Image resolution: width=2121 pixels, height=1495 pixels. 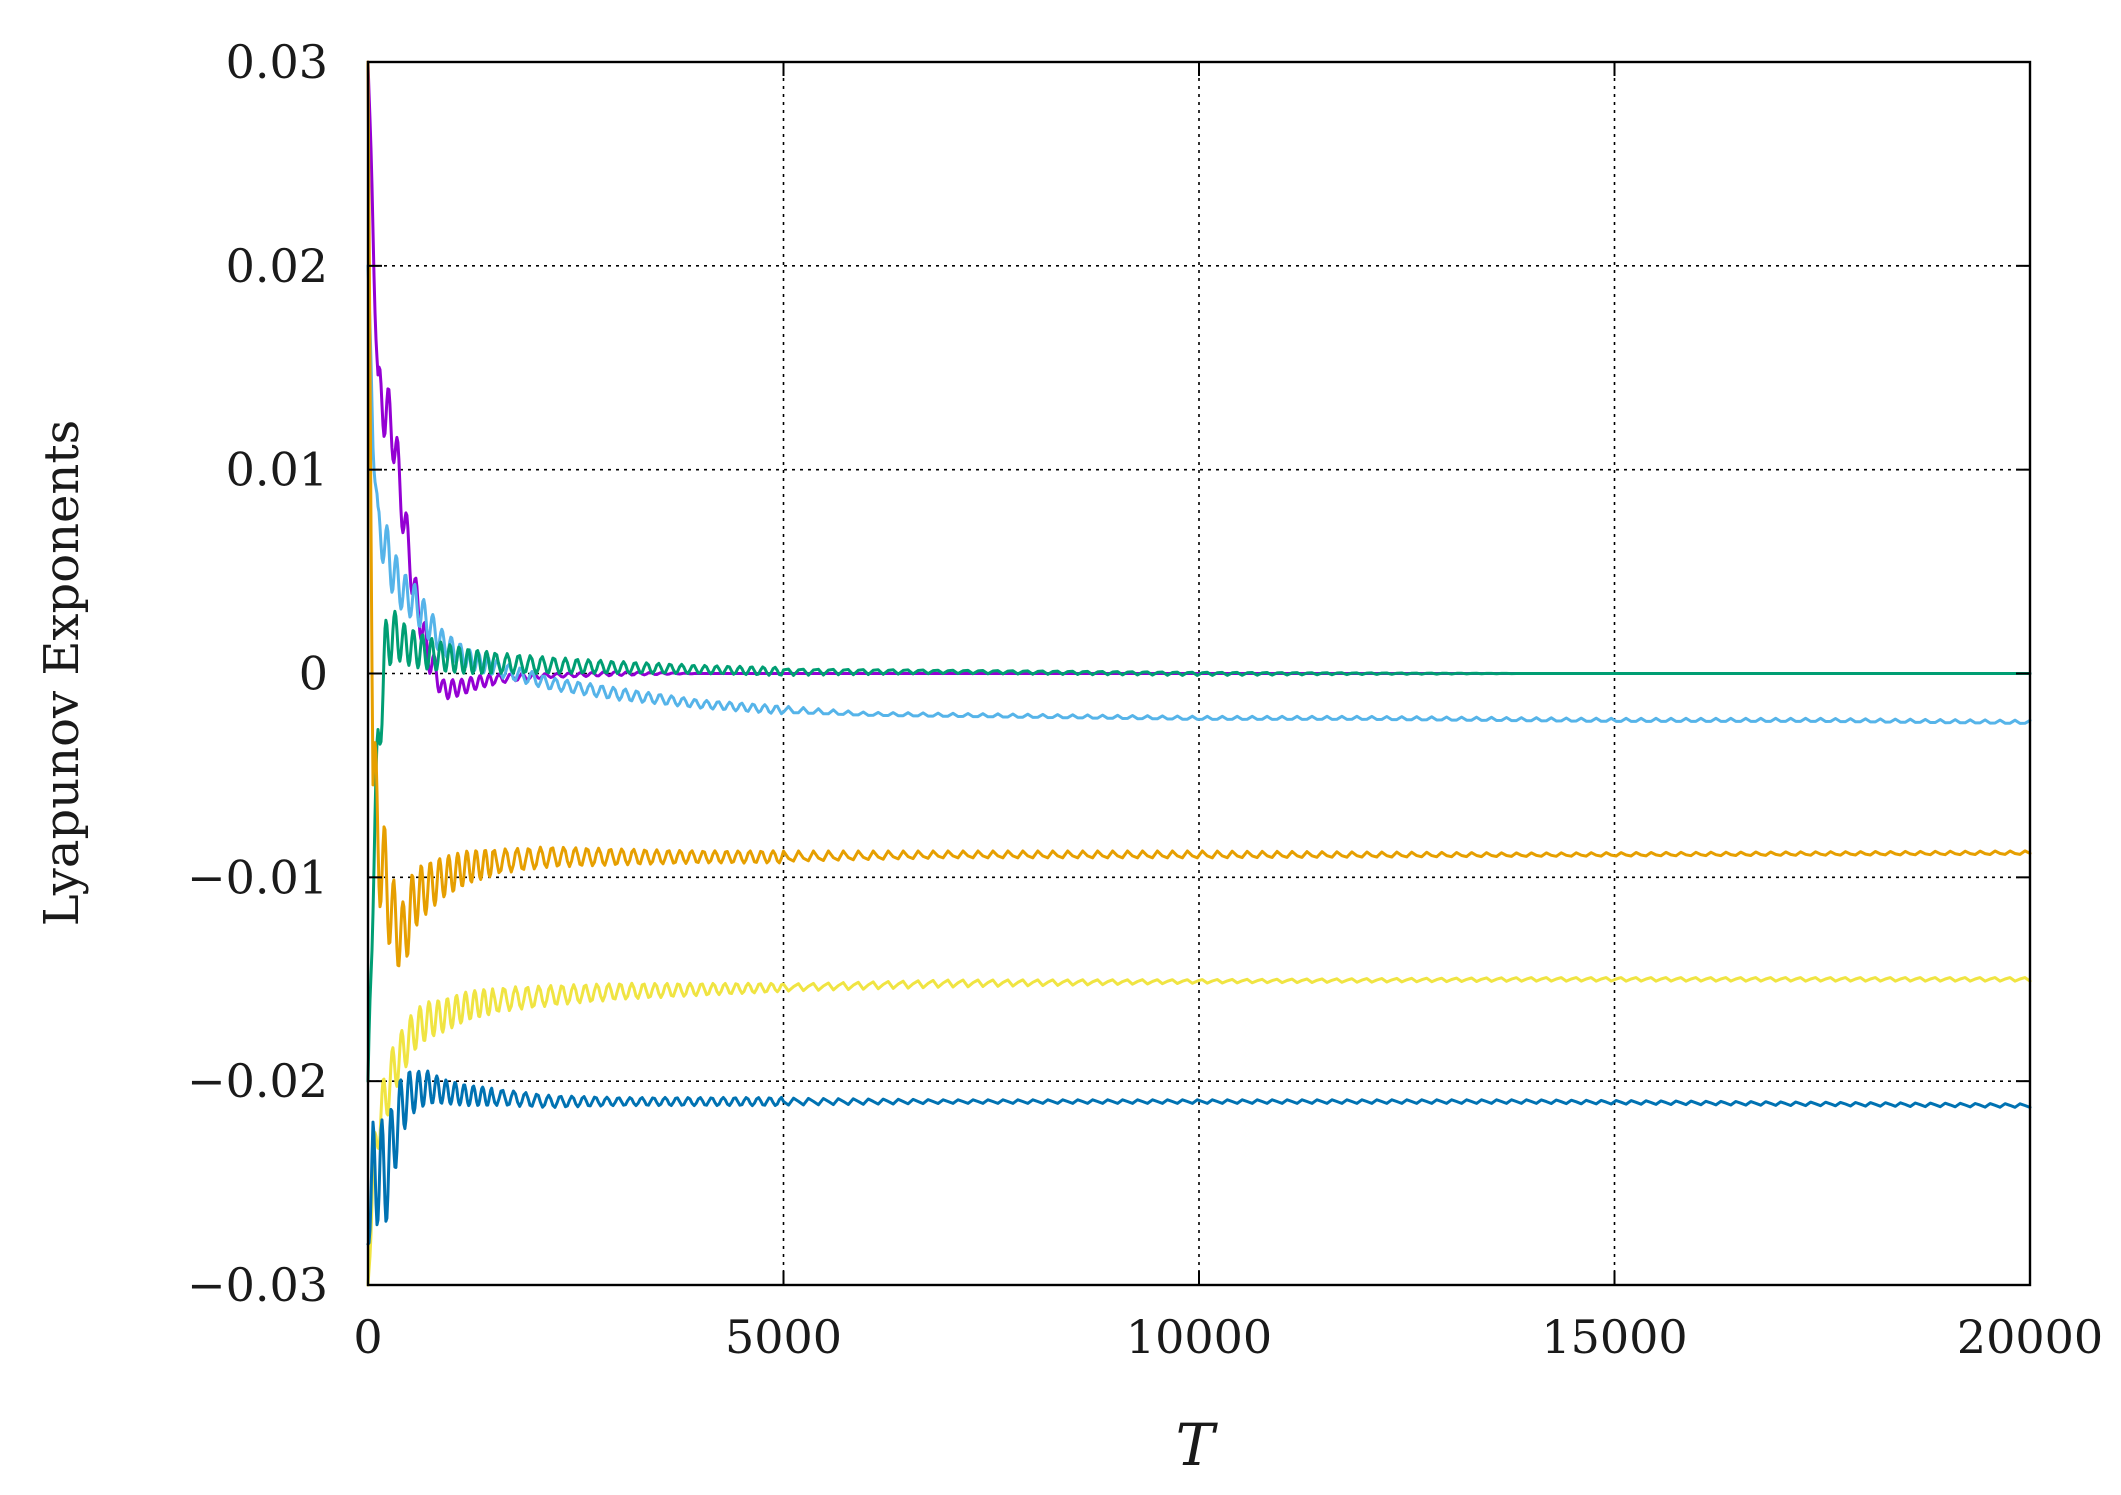 What do you see at coordinates (277, 266) in the screenshot?
I see `y-tick-label: 0.02` at bounding box center [277, 266].